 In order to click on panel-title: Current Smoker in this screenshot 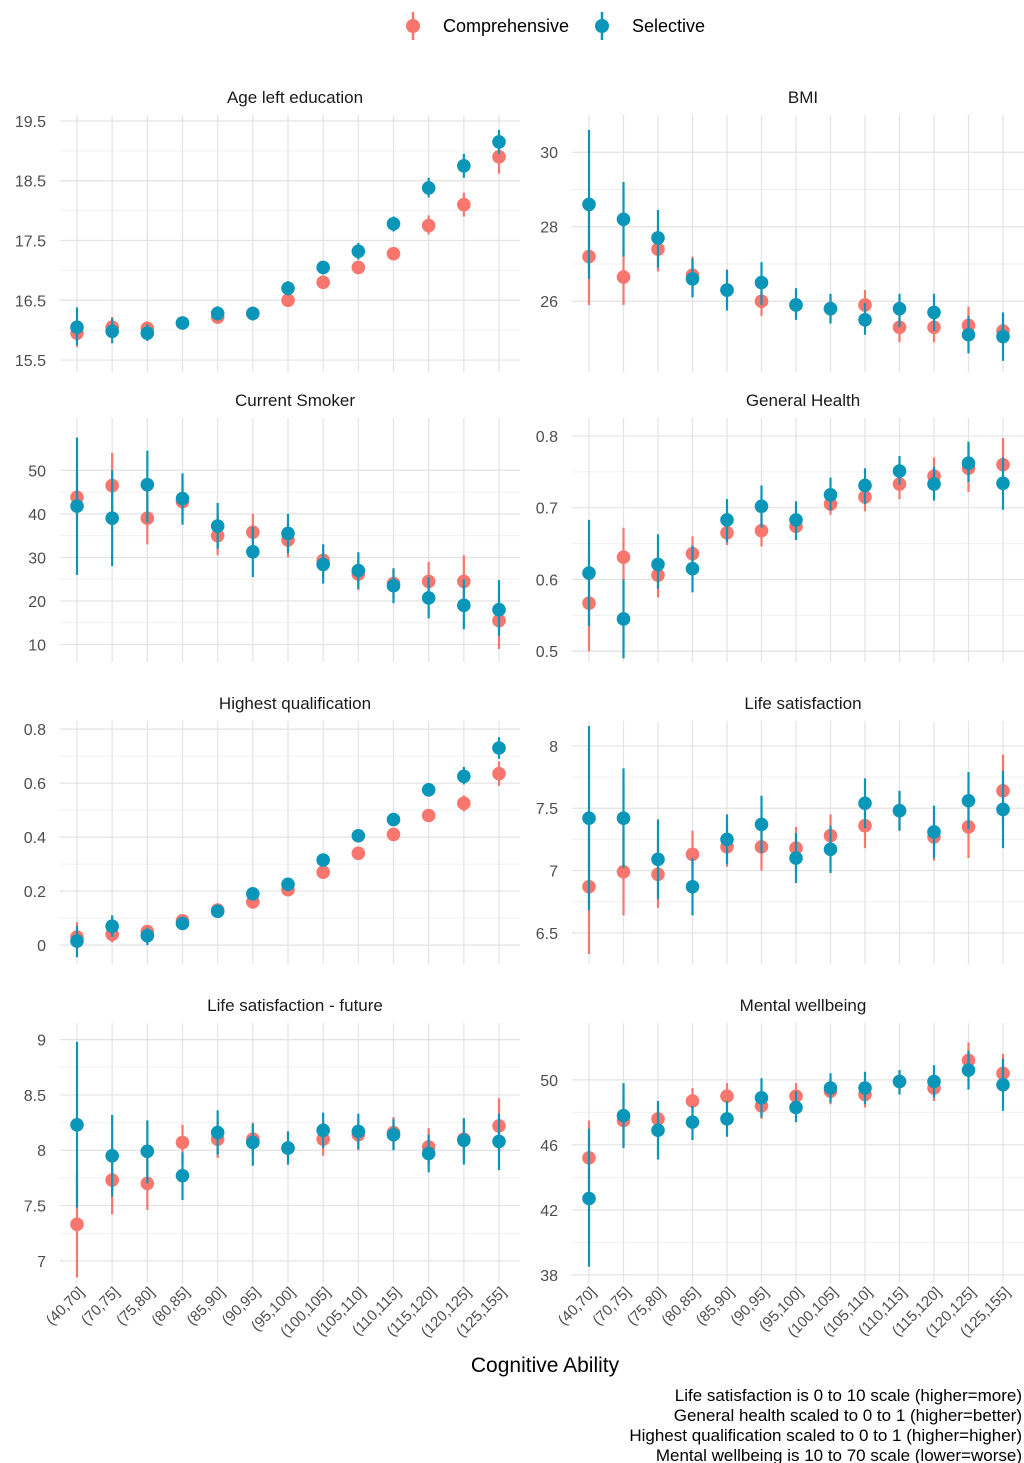, I will do `click(295, 400)`.